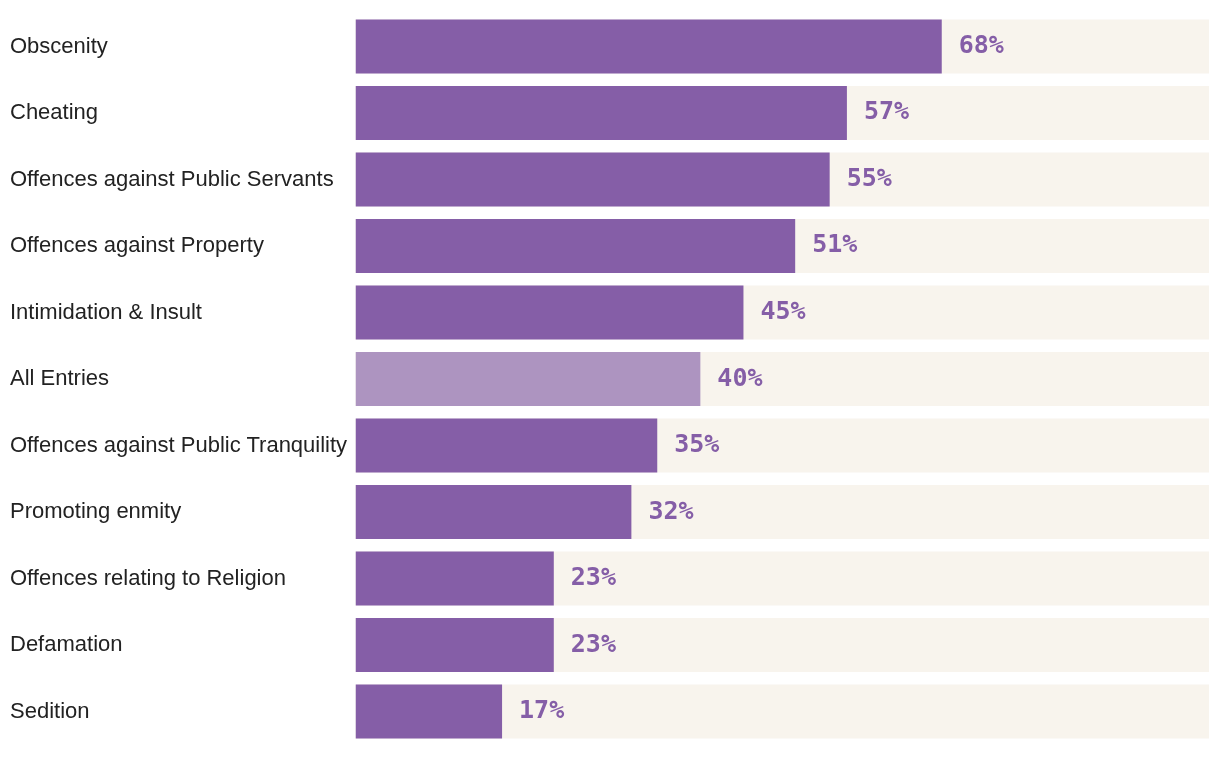  I want to click on data-label: 35%, so click(697, 444).